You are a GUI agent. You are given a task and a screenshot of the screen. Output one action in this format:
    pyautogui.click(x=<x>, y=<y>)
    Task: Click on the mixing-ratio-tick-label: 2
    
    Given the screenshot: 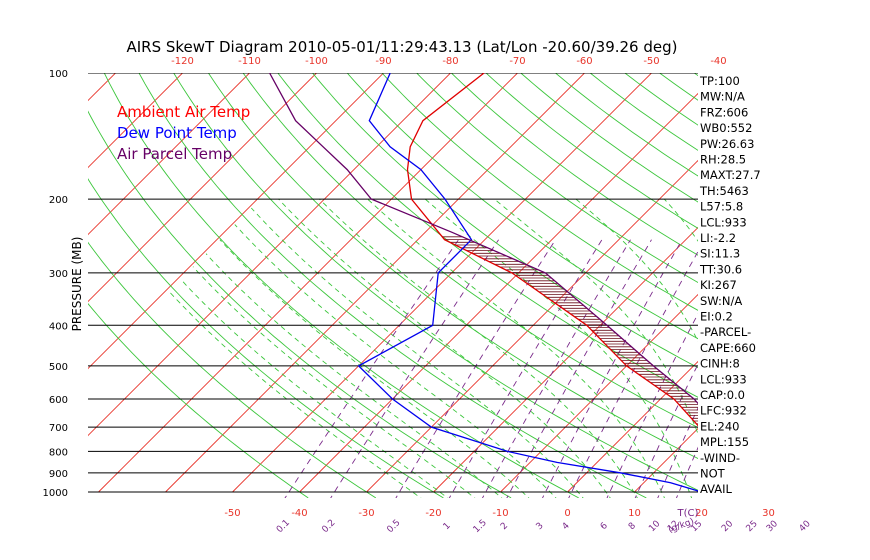 What is the action you would take?
    pyautogui.click(x=504, y=526)
    